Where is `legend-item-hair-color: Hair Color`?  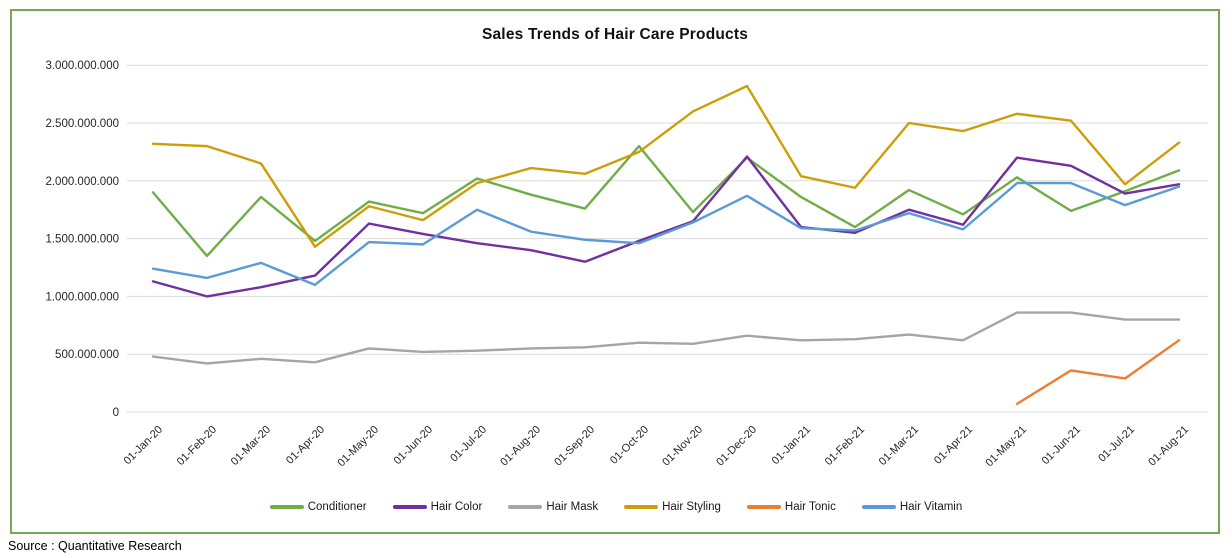
legend-item-hair-color: Hair Color is located at coordinates (437, 507).